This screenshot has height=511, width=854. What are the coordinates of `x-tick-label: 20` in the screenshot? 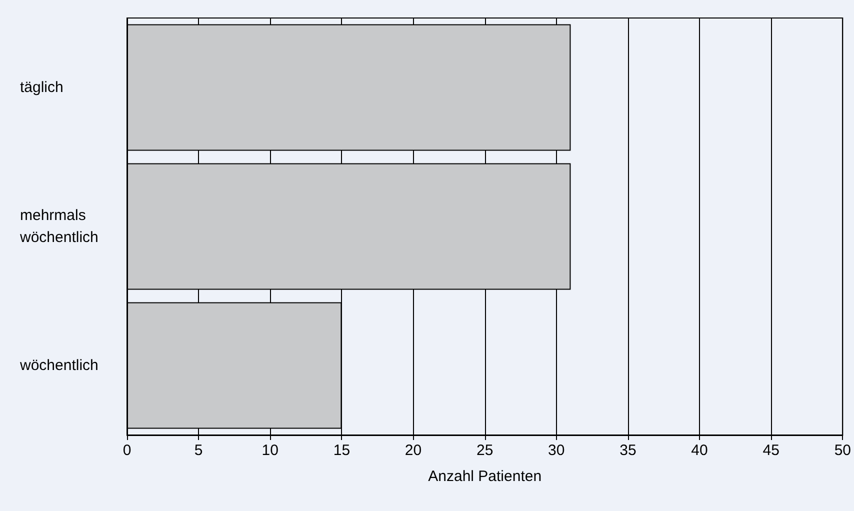 It's located at (413, 450).